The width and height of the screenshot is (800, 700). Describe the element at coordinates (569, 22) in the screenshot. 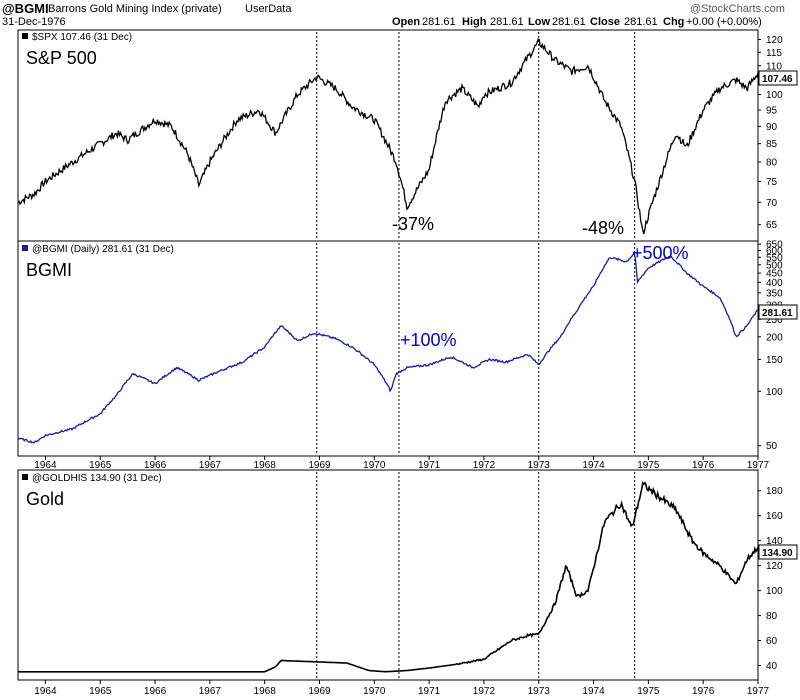

I see `low-value: 281.61` at that location.